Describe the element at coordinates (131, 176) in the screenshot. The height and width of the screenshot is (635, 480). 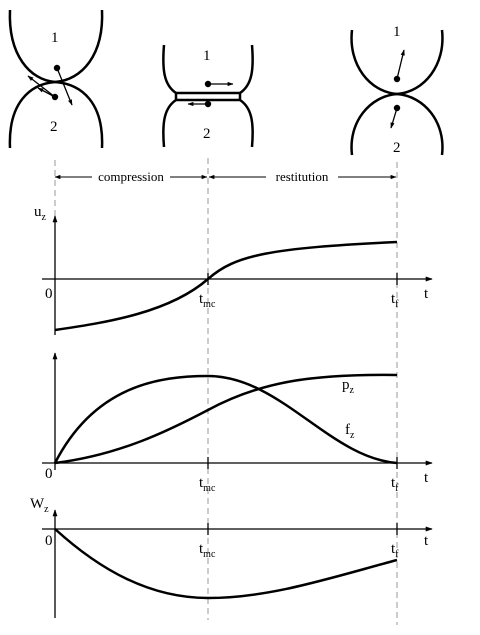
I see `compression-label: compression` at that location.